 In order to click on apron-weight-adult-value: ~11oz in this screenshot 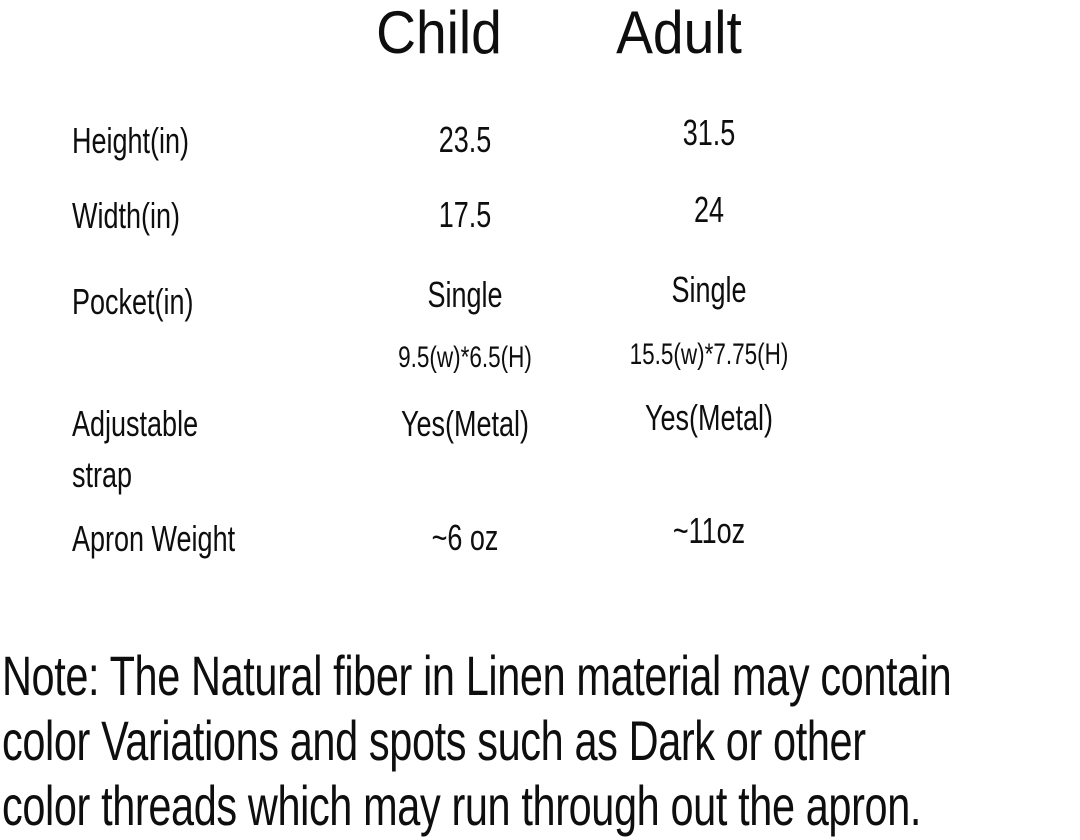, I will do `click(709, 530)`.